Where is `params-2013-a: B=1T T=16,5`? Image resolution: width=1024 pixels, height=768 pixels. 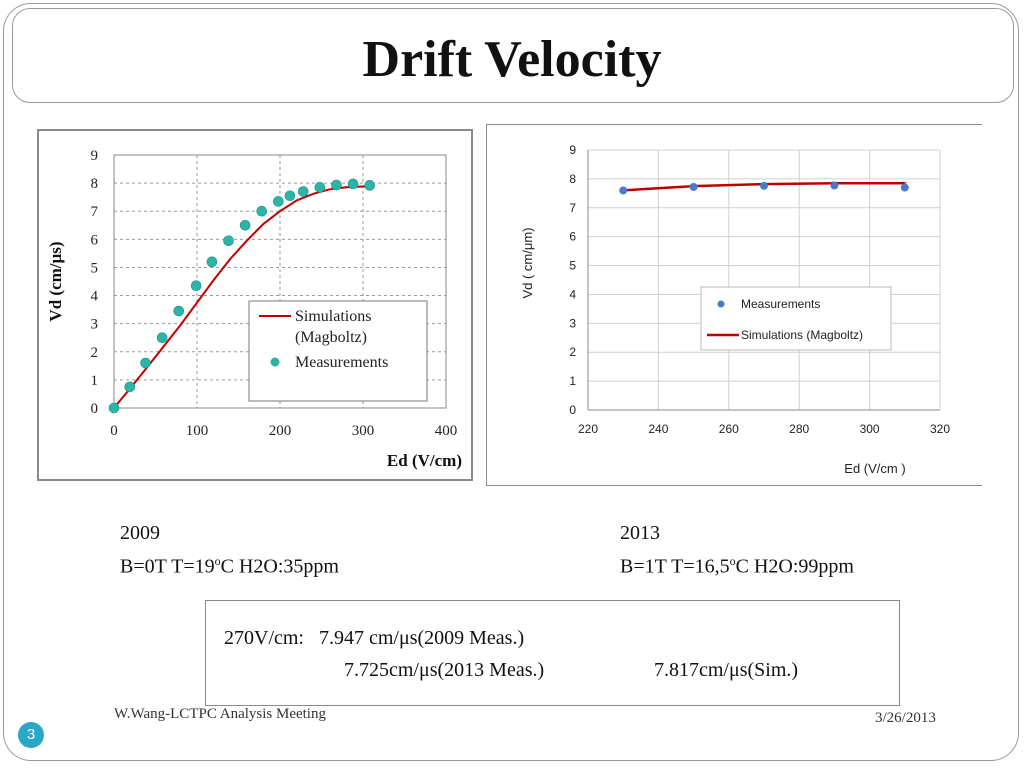 params-2013-a: B=1T T=16,5 is located at coordinates (675, 566).